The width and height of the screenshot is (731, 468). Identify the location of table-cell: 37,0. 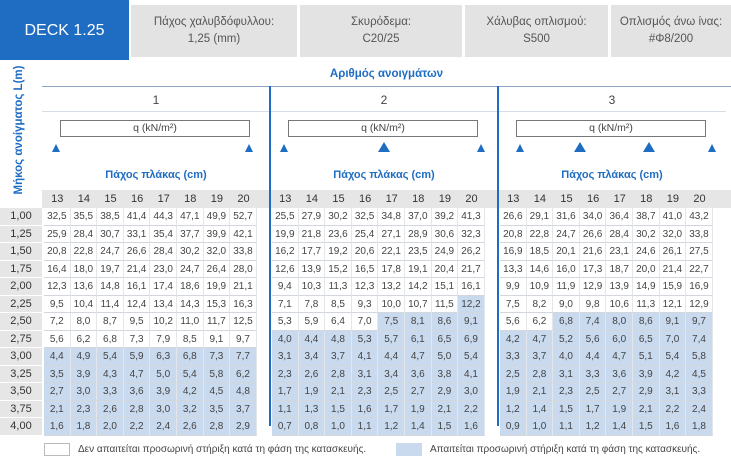
(418, 217).